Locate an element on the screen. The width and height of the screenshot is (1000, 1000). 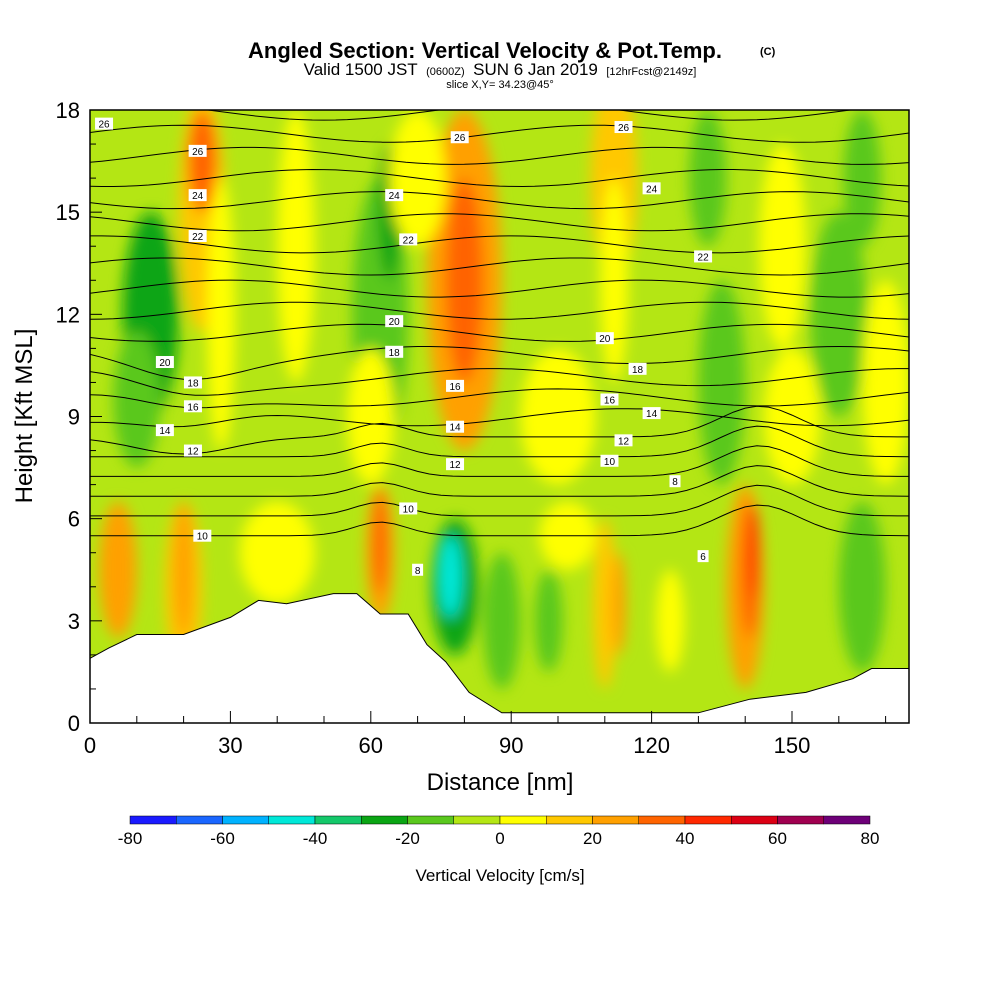
contour-label-text: 16 is located at coordinates (455, 387).